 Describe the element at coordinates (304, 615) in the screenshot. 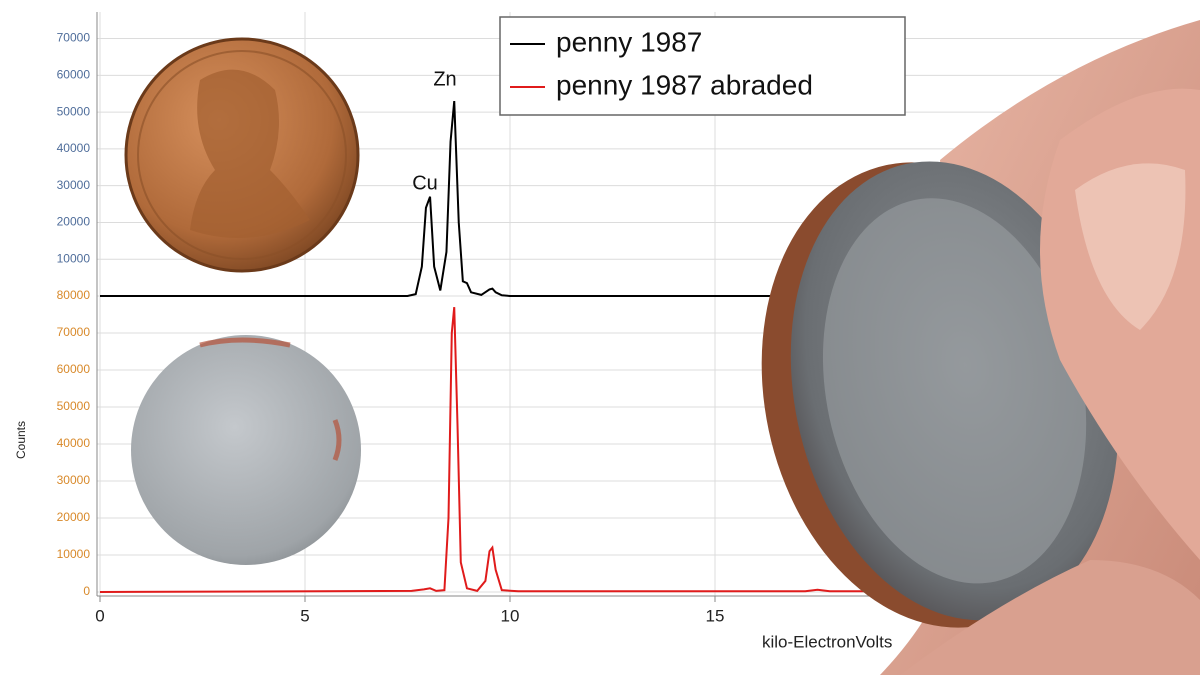

I see `x-tick-label: 5` at that location.